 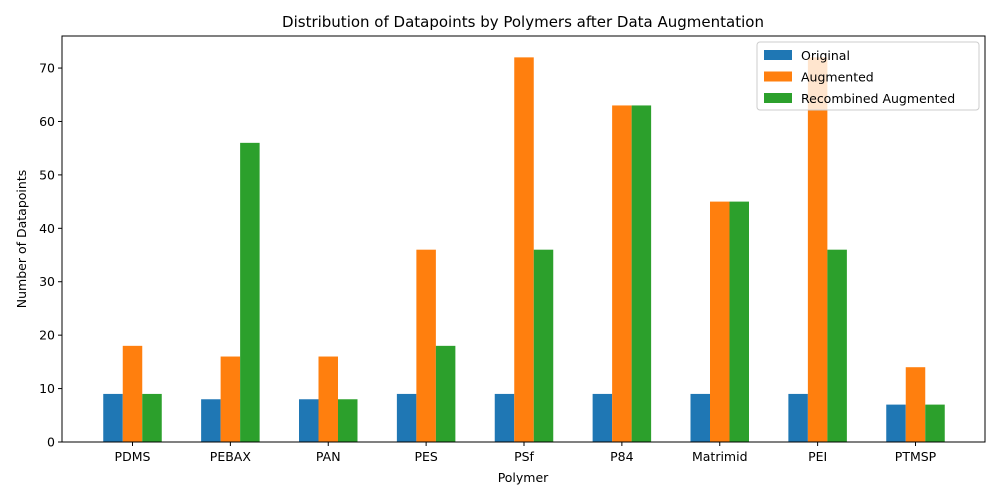 I want to click on y-tick-label: 70, so click(x=47, y=68).